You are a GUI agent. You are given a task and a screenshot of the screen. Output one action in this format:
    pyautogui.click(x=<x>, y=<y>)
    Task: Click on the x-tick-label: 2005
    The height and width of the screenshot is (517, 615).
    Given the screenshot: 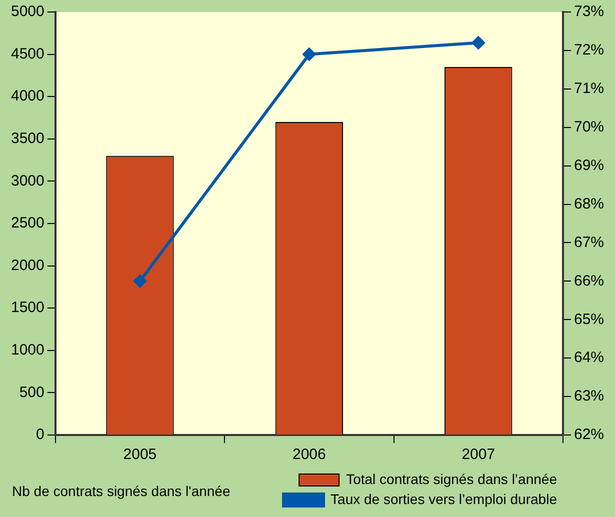 What is the action you would take?
    pyautogui.click(x=140, y=455)
    